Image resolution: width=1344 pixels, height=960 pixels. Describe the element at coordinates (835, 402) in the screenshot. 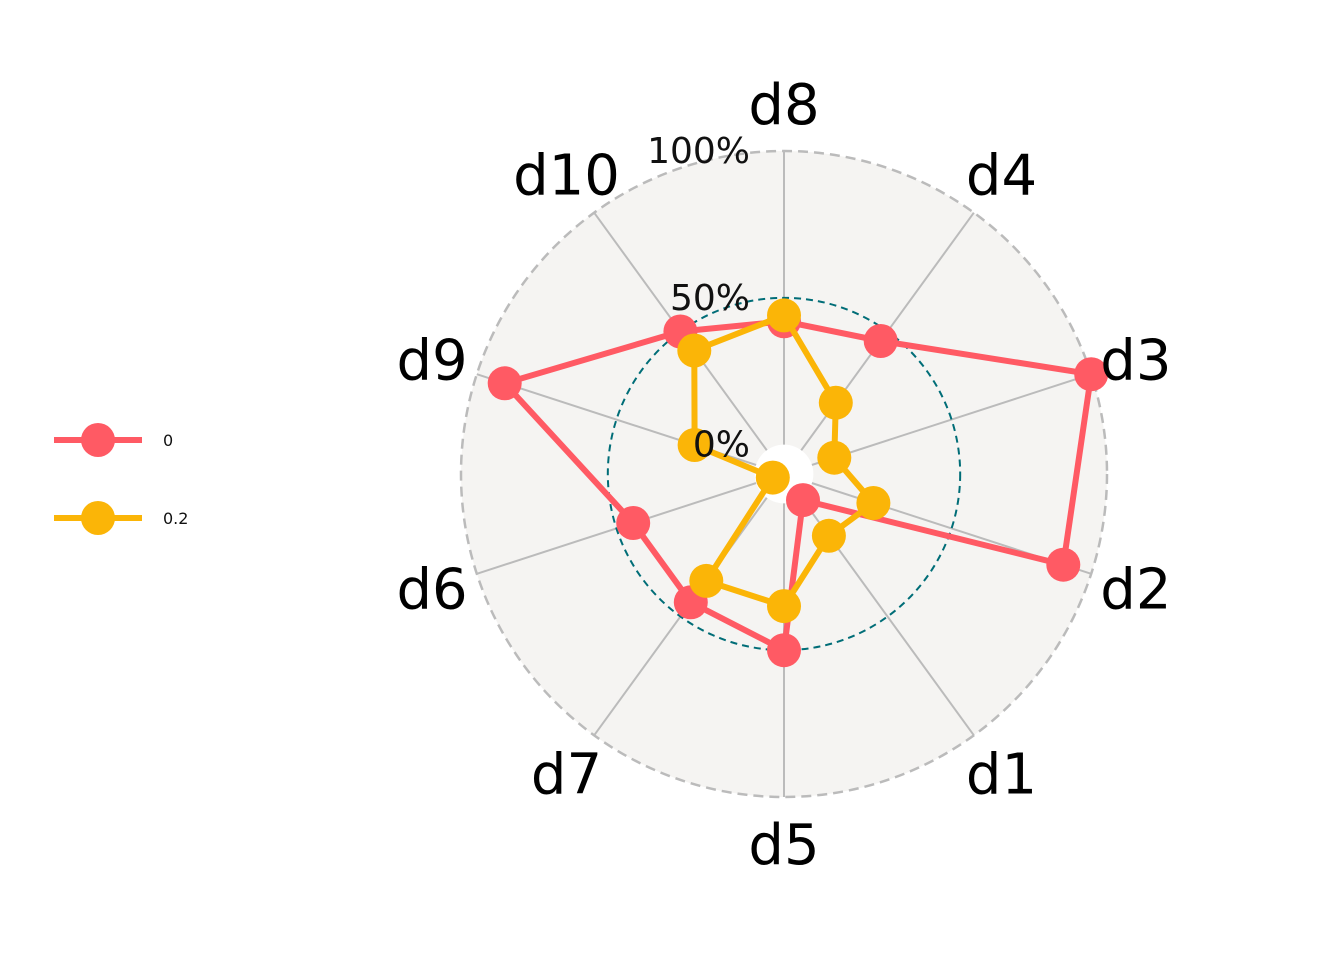

I see `point-1-d4` at that location.